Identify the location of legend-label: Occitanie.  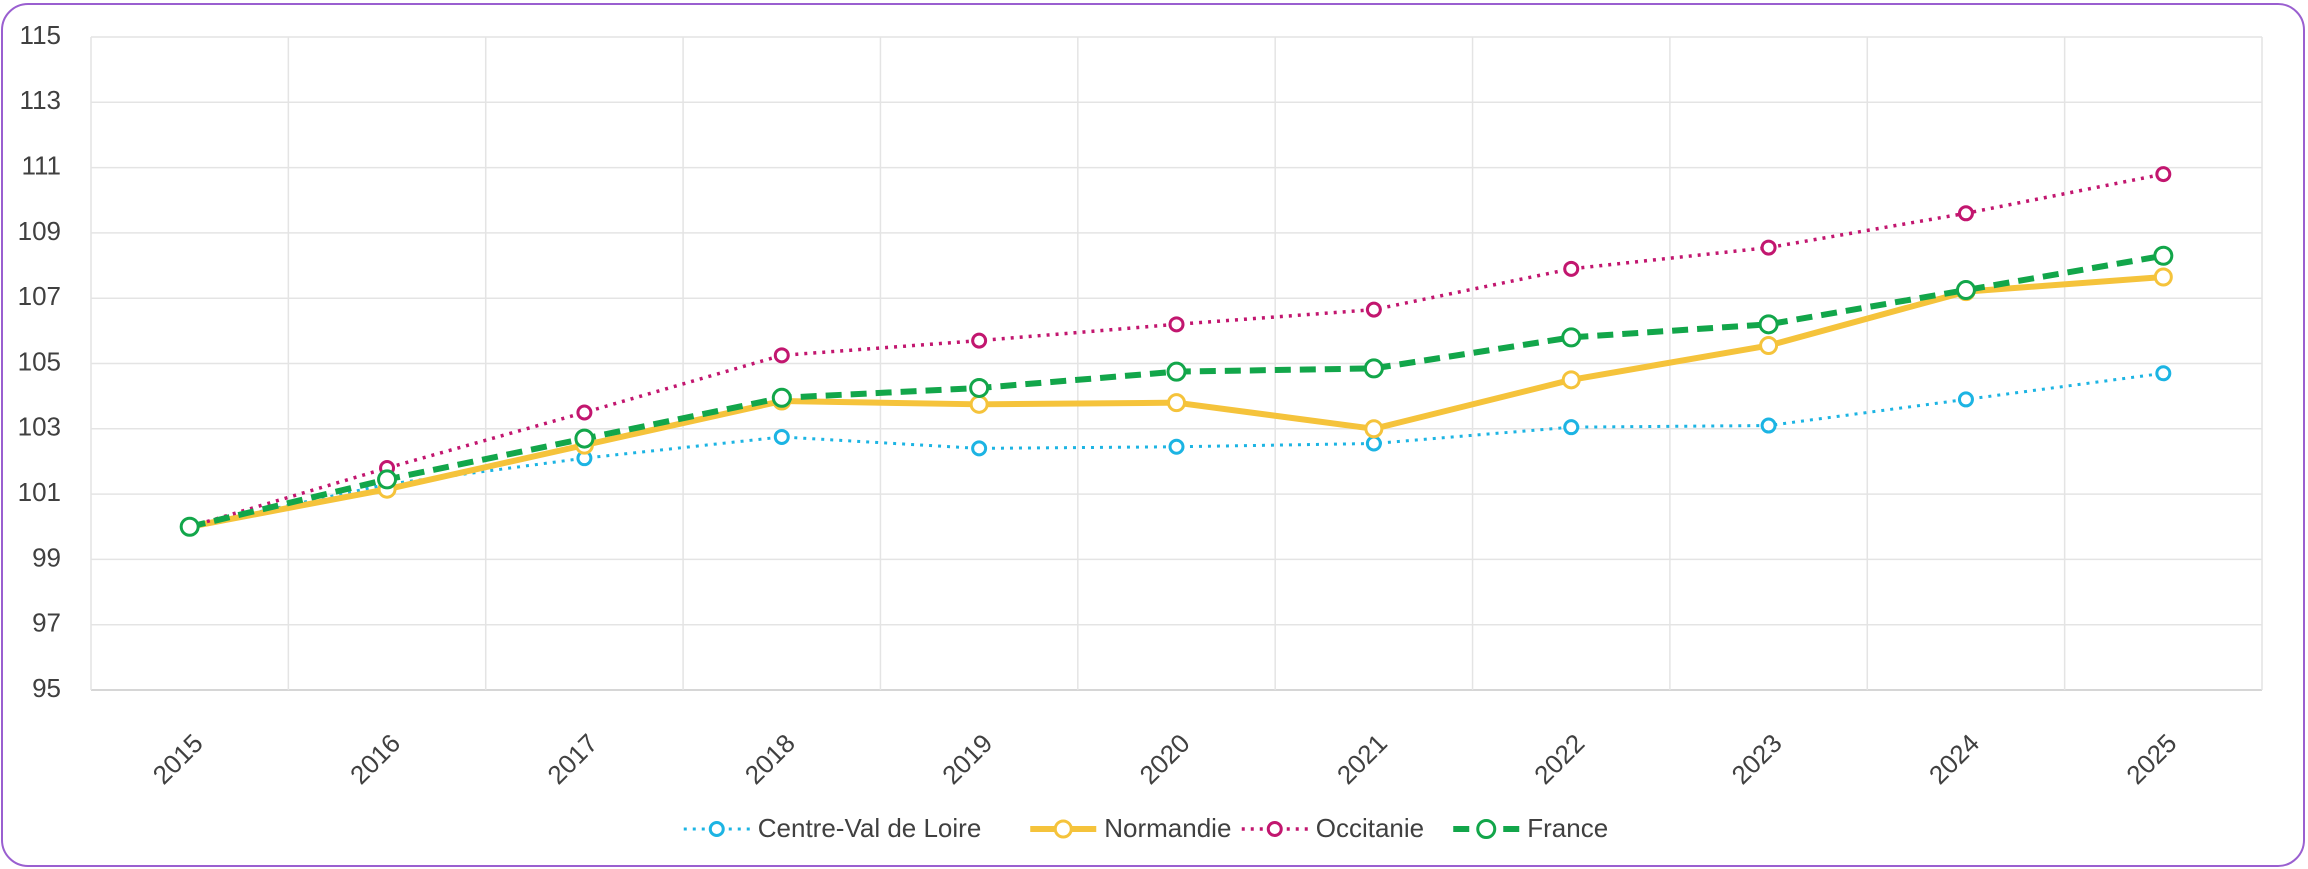
(1370, 828).